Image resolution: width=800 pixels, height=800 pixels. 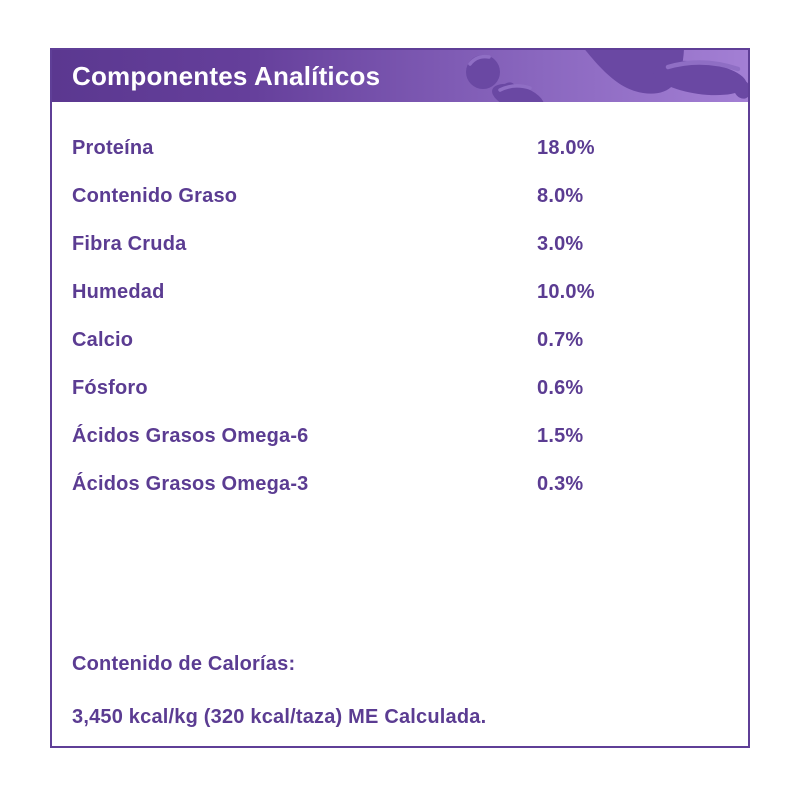 I want to click on nutrient-row: Ácidos Grasos Omega-6 1.5%, so click(x=400, y=436).